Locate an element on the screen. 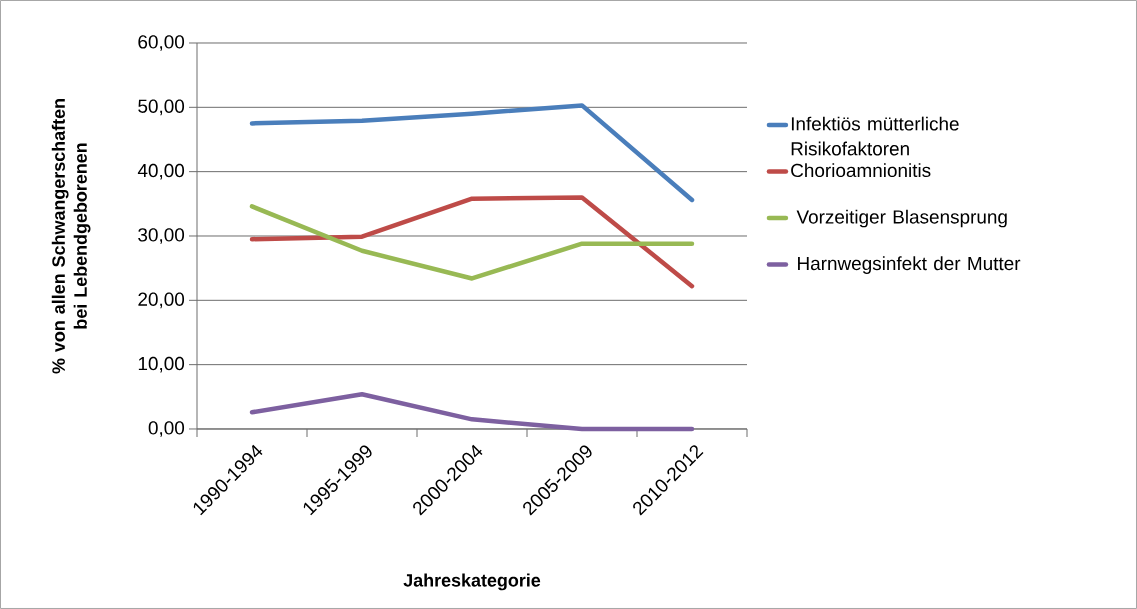 This screenshot has height=609, width=1137. legend-label: Vorzeitiger Blasensprung is located at coordinates (901, 218).